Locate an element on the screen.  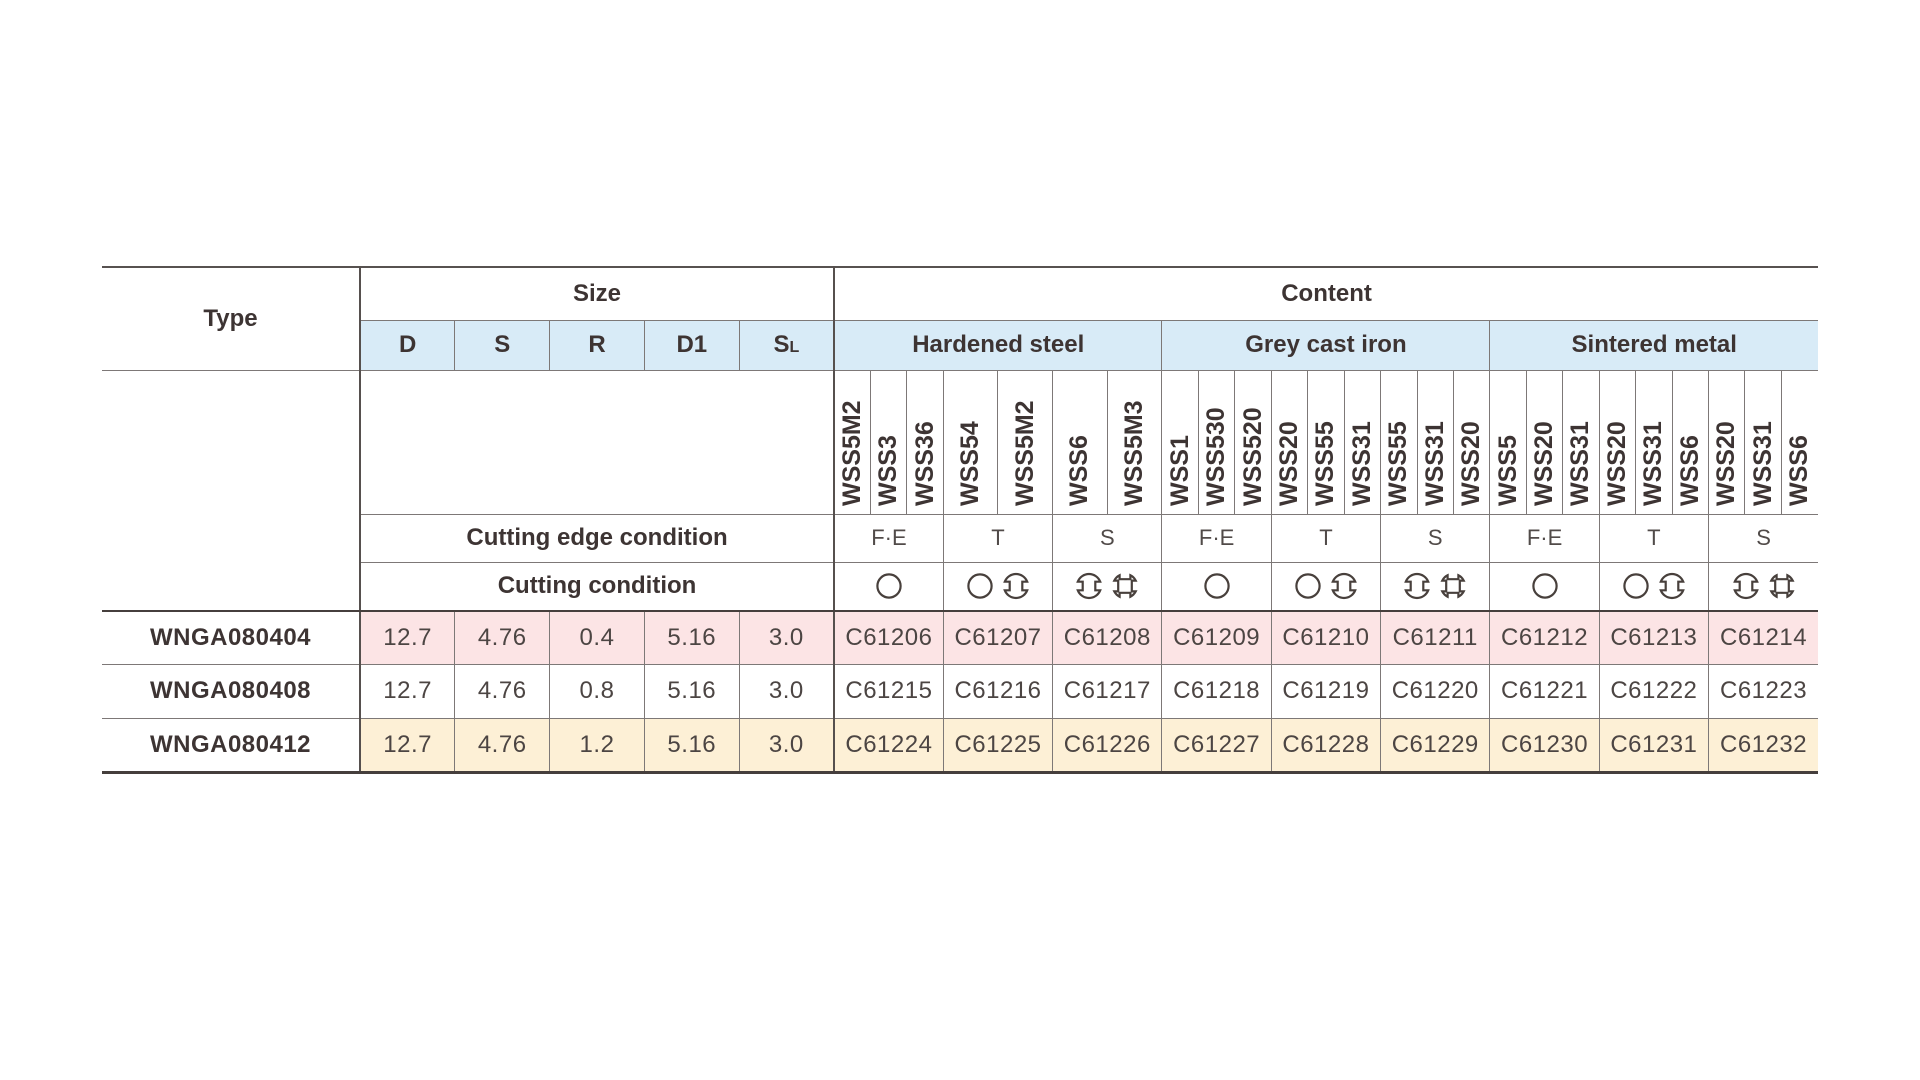
order-code: C61231 is located at coordinates (1654, 745).